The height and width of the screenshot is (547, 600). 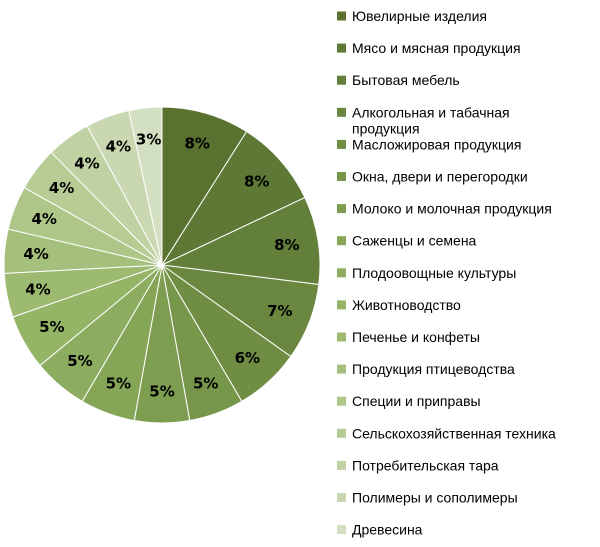 What do you see at coordinates (286, 245) in the screenshot?
I see `data-label-3: 8%` at bounding box center [286, 245].